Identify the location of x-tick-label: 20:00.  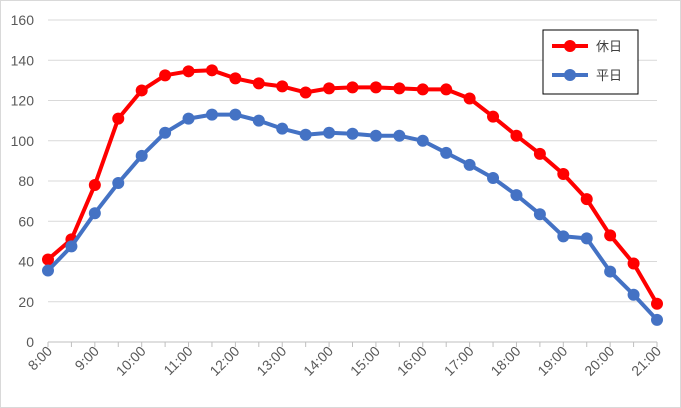
(599, 361).